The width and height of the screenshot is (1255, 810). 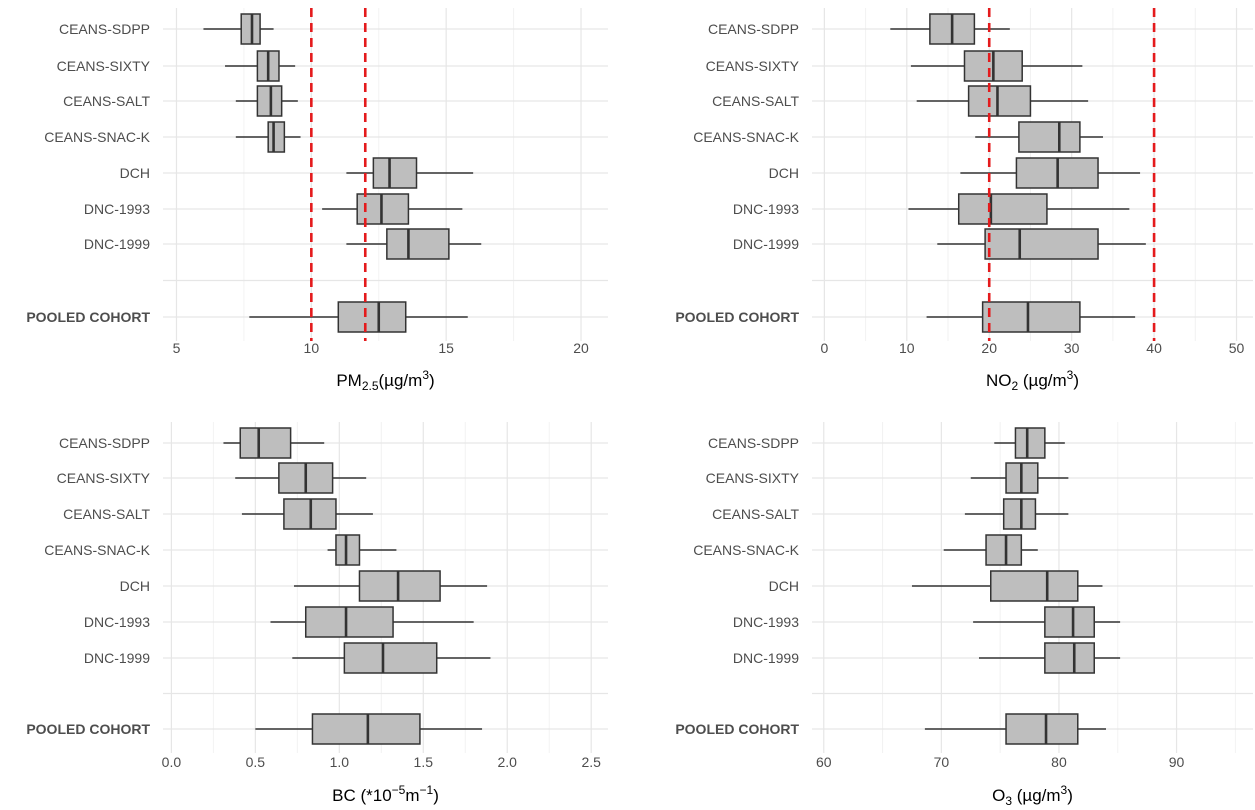 I want to click on x-tick-label: 15, so click(x=446, y=348).